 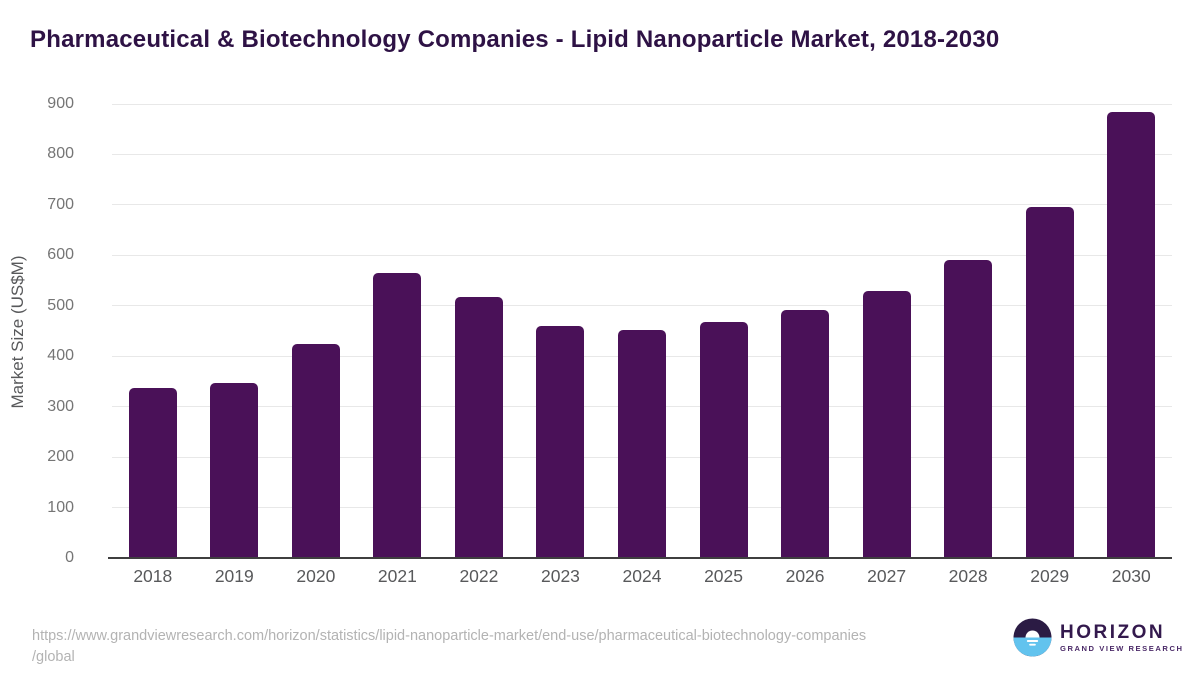 I want to click on bar-2029, so click(x=1049, y=382).